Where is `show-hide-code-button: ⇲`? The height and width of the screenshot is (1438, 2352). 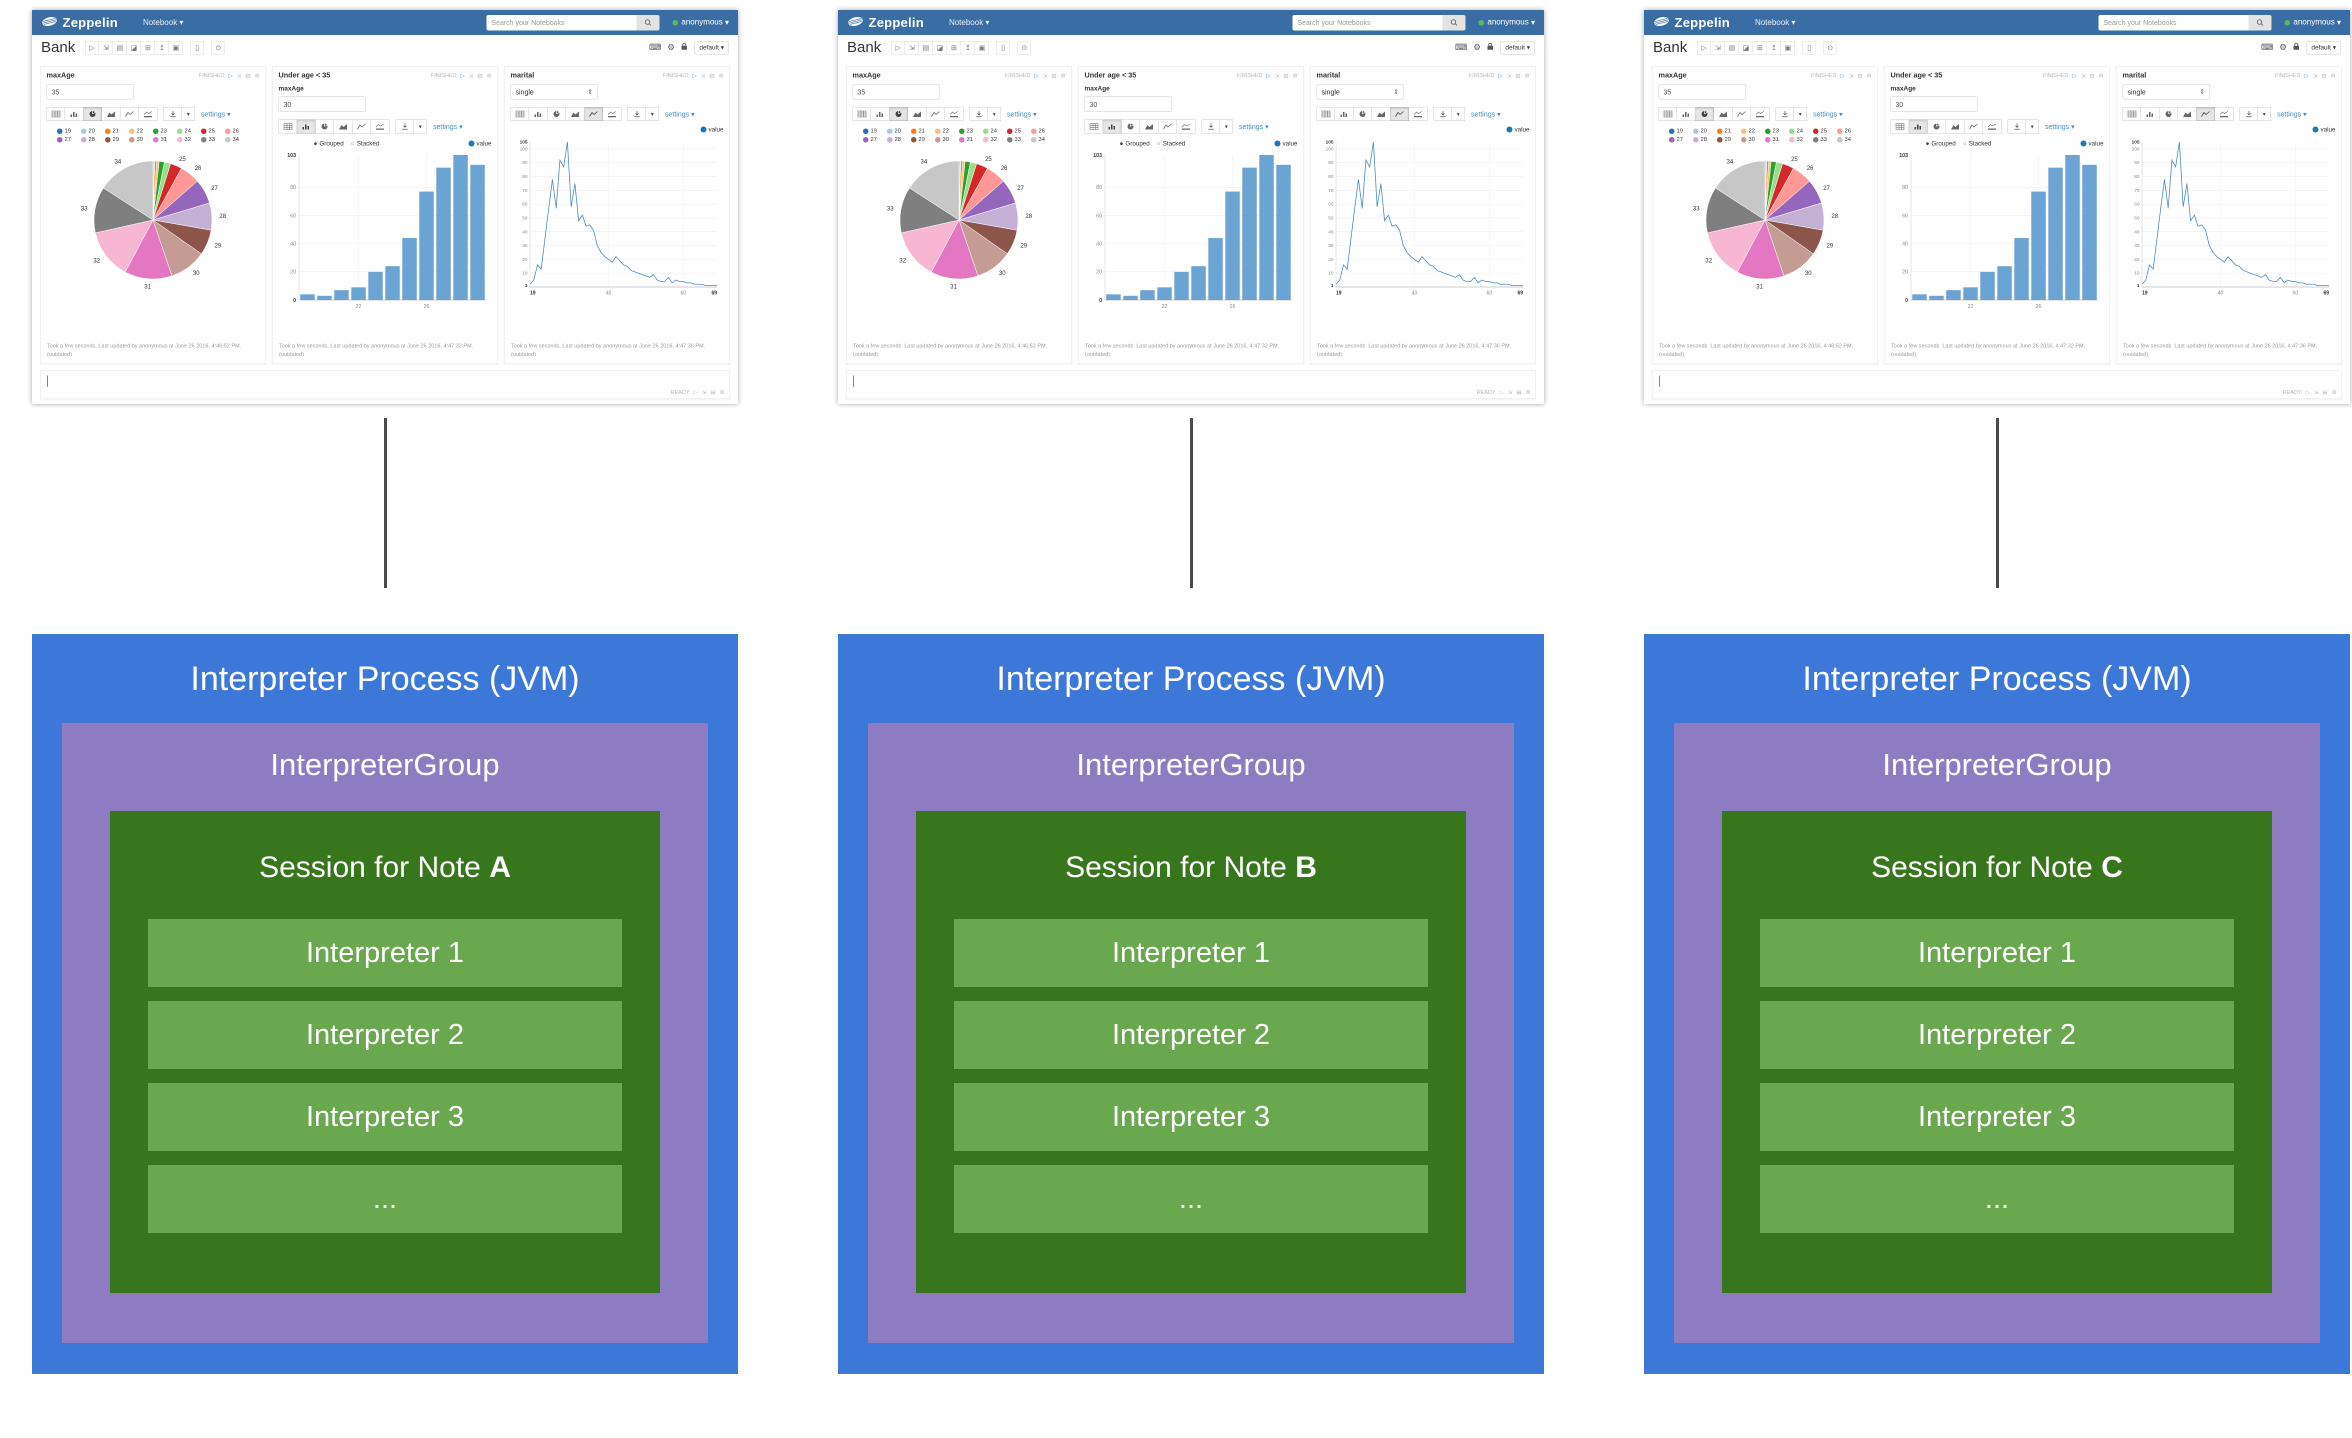 show-hide-code-button: ⇲ is located at coordinates (912, 47).